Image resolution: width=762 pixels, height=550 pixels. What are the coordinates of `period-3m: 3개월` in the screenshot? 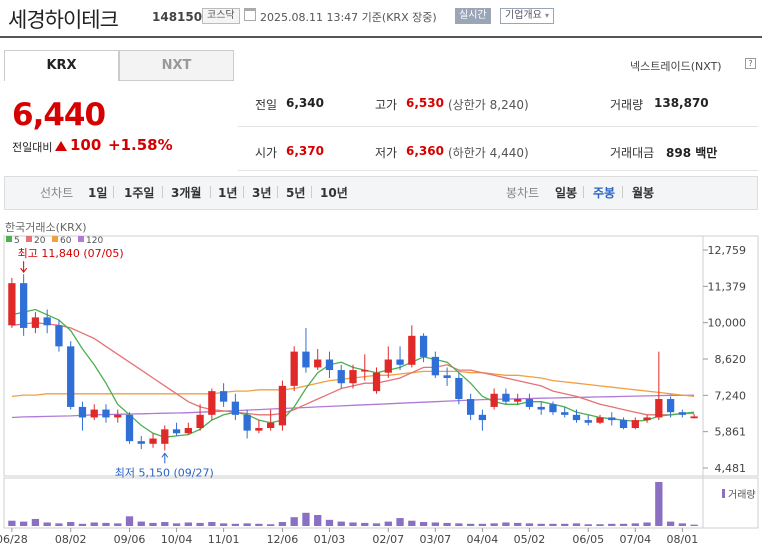 It's located at (186, 193).